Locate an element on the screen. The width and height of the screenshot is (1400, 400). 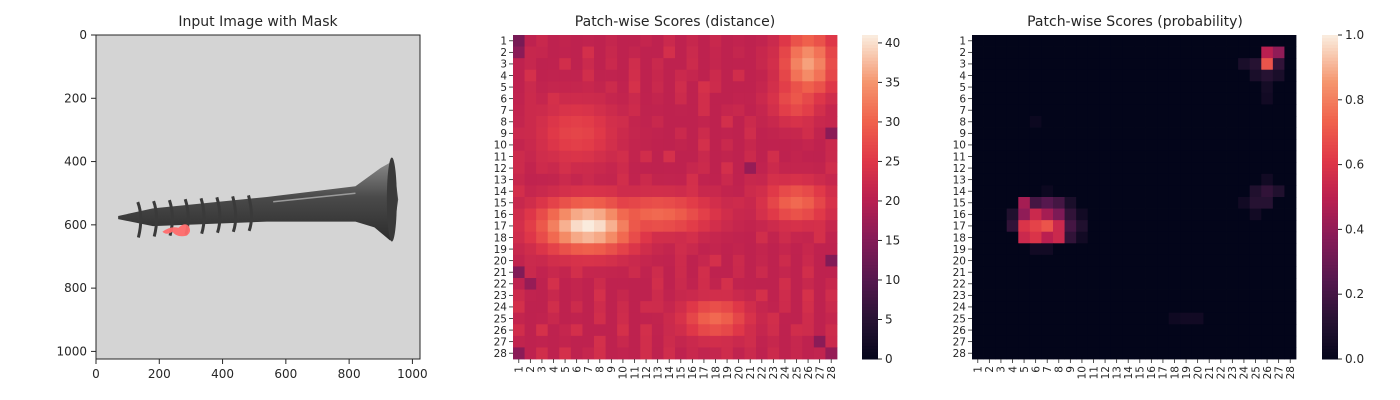
row-label: 19 is located at coordinates (959, 250).